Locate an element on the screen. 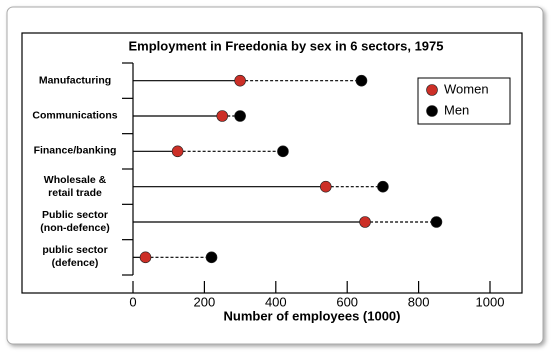 Image resolution: width=552 pixels, height=357 pixels. category-label: Public sector (non-defence) is located at coordinates (75, 221).